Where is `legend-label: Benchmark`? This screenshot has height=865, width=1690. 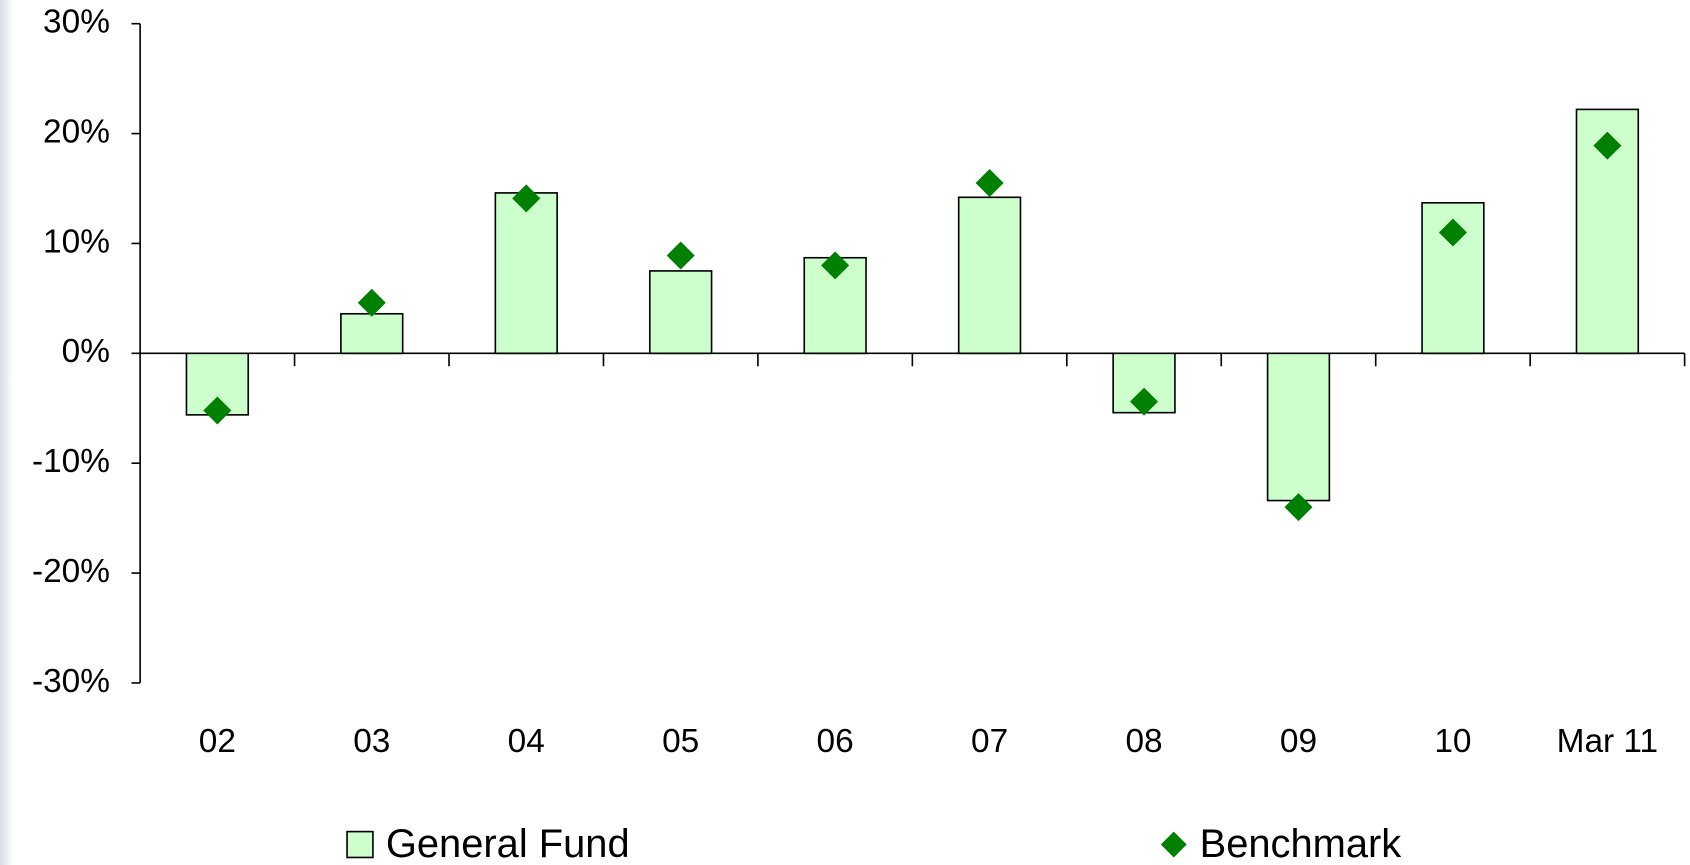
legend-label: Benchmark is located at coordinates (1301, 843).